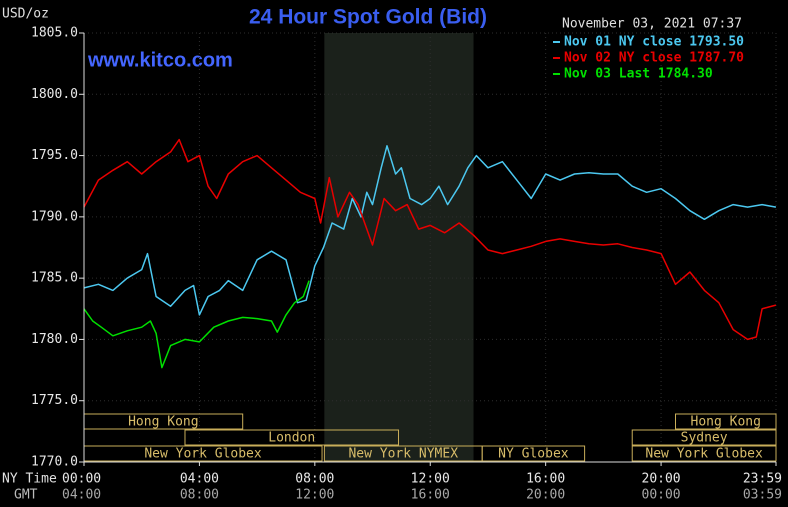  I want to click on y-tick-label: 1805.0, so click(54, 33).